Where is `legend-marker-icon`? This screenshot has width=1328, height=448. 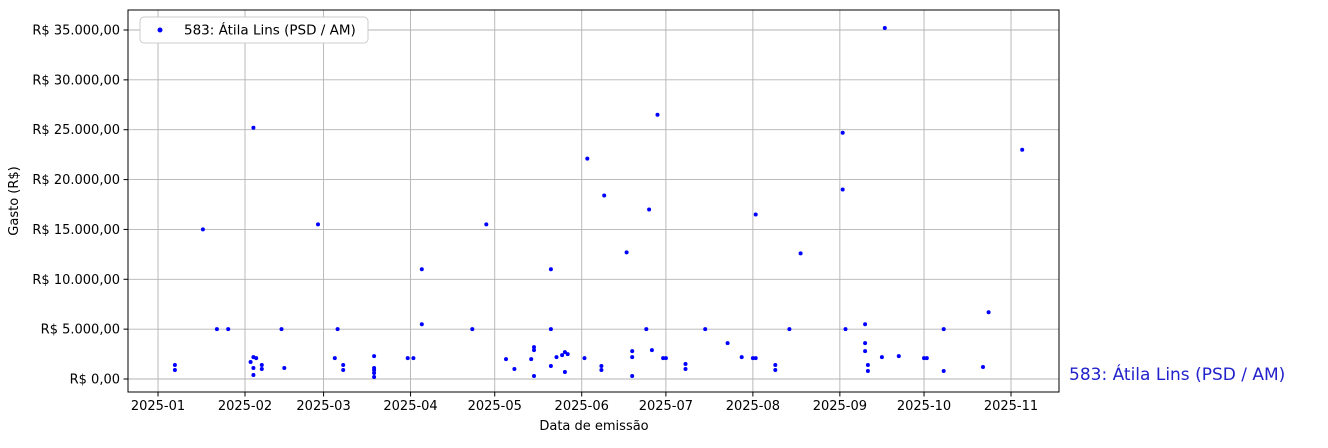
legend-marker-icon is located at coordinates (160, 30).